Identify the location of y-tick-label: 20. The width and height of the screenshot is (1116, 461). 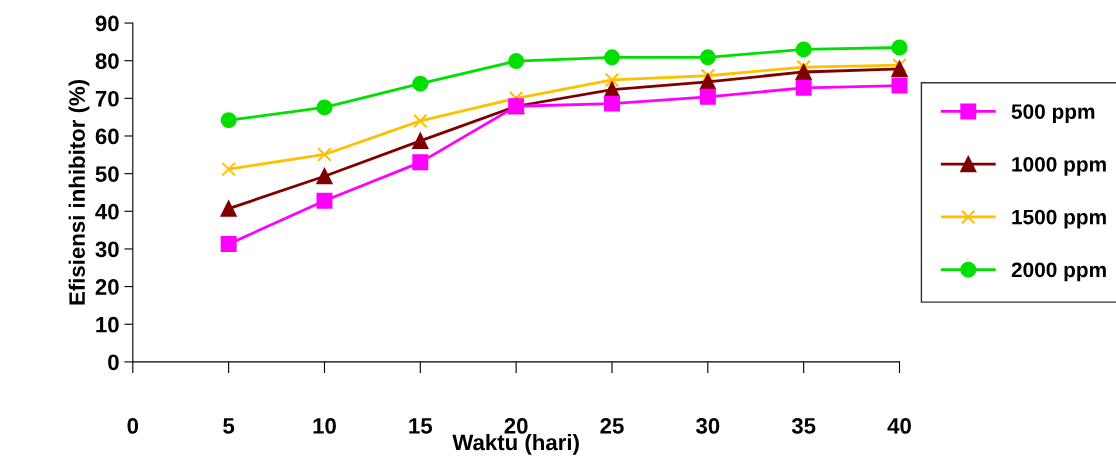
(107, 287).